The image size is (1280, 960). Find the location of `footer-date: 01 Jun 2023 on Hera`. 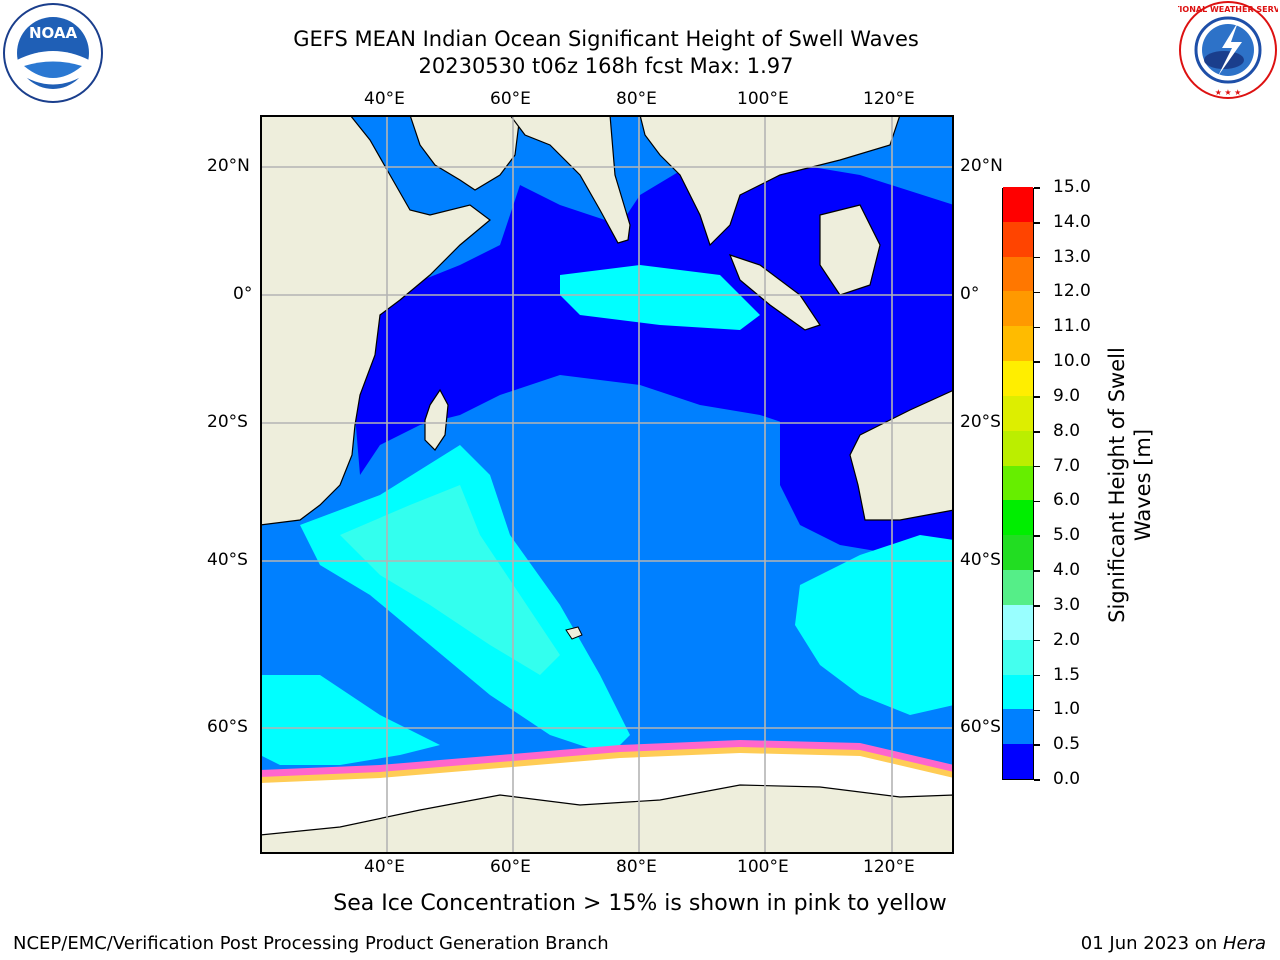

footer-date: 01 Jun 2023 on Hera is located at coordinates (1173, 943).